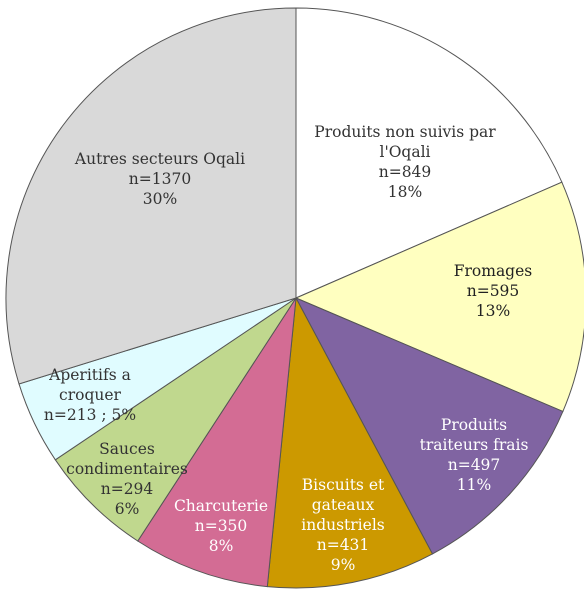 This screenshot has width=584, height=590. What do you see at coordinates (221, 526) in the screenshot?
I see `pie-label-4: Charcuterie n=350 8%` at bounding box center [221, 526].